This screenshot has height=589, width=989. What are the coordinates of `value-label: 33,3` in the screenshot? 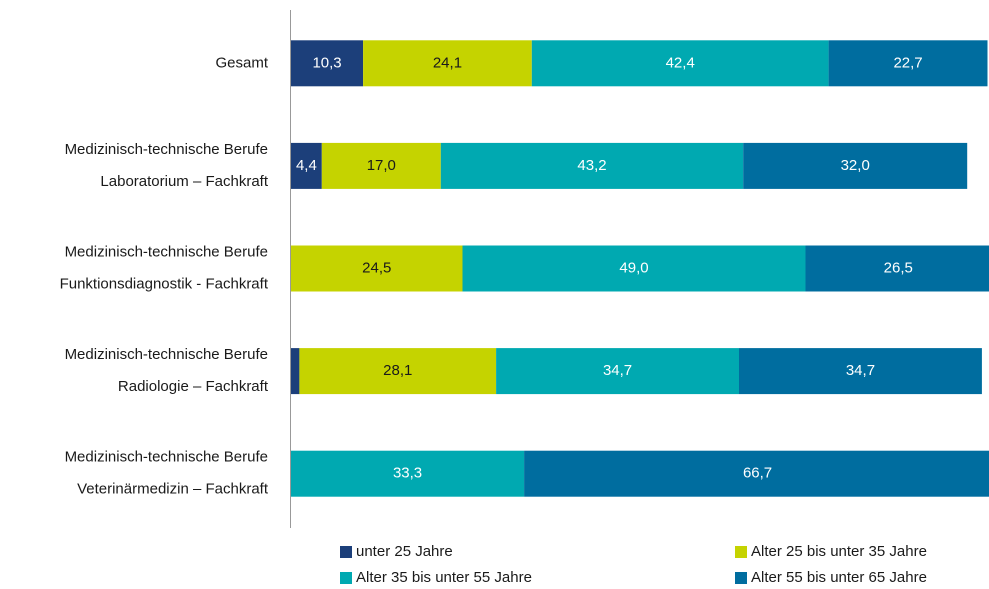 It's located at (407, 473).